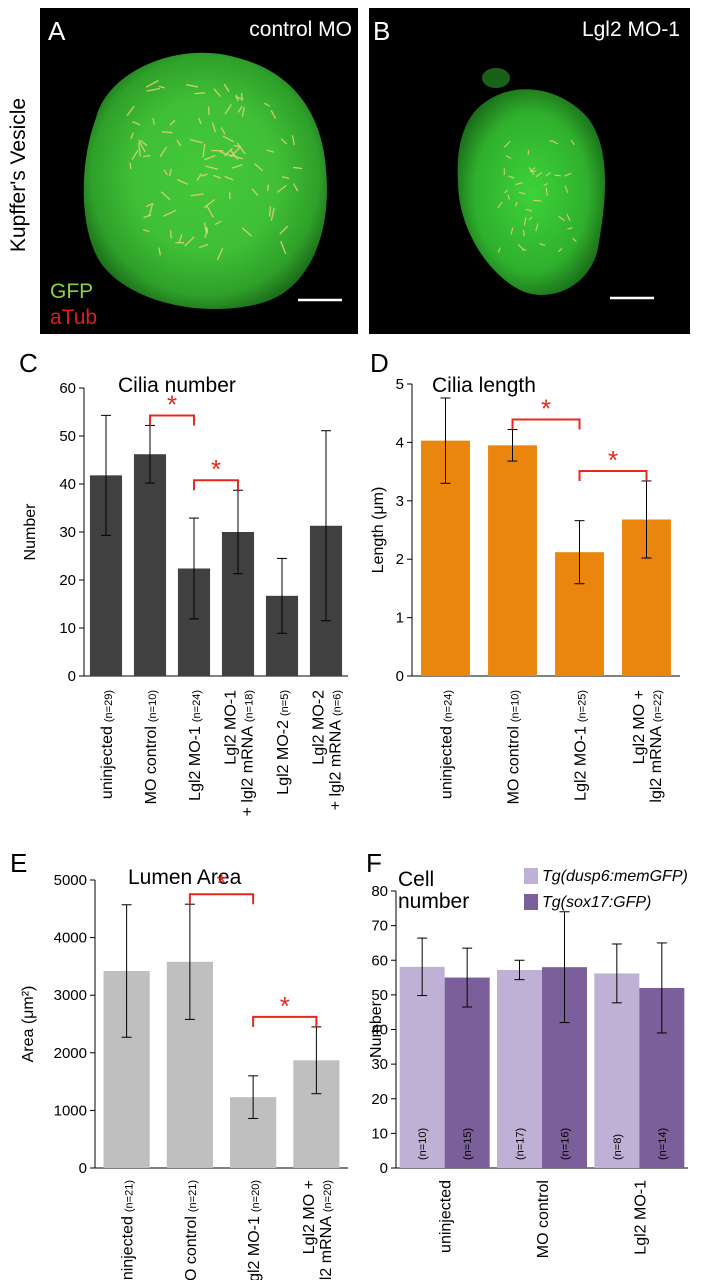  What do you see at coordinates (537, 196) in the screenshot?
I see `cilia-b` at bounding box center [537, 196].